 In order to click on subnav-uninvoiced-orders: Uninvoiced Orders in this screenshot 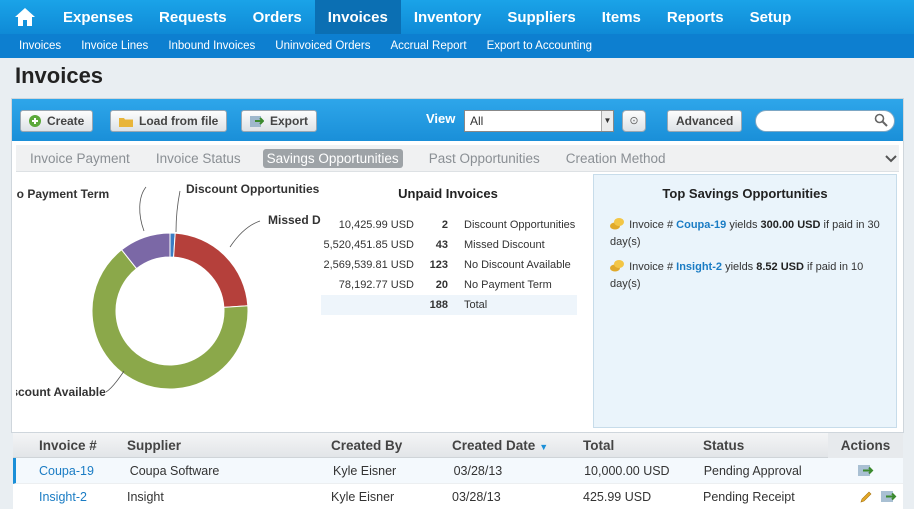, I will do `click(323, 46)`.